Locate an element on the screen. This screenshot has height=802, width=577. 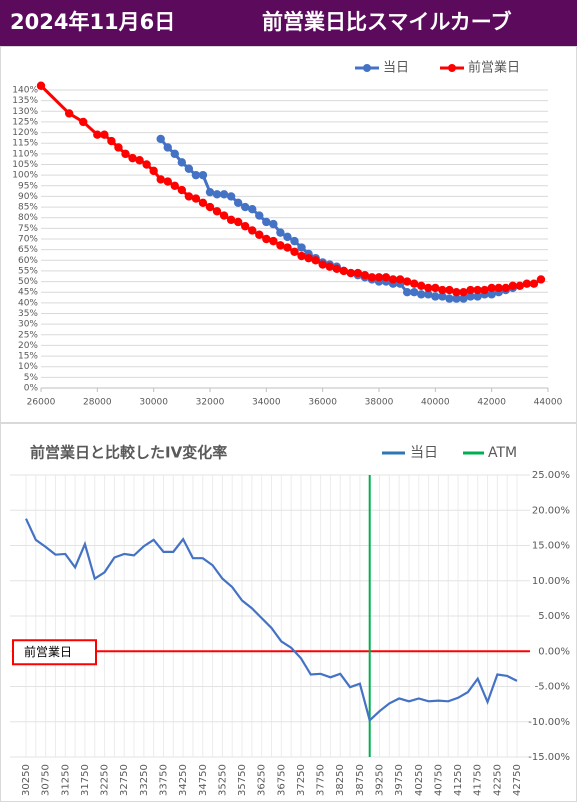
x-tick-label: 38250 is located at coordinates (340, 780).